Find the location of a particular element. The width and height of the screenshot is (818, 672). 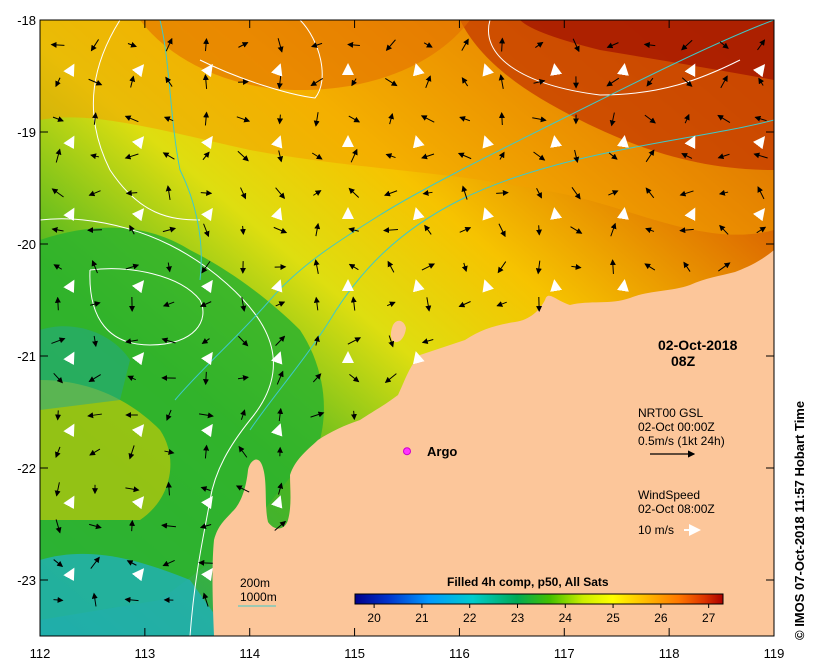

lon-tick-label: 114 is located at coordinates (249, 653).